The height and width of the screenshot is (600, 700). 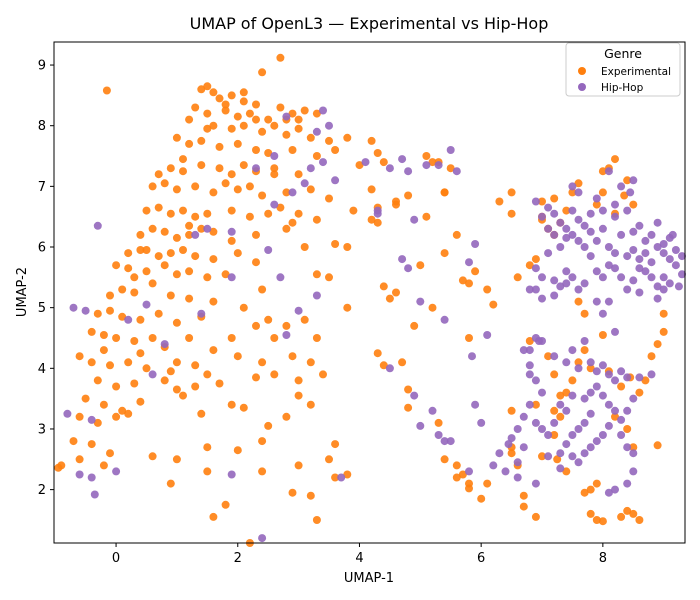 What do you see at coordinates (623, 53) in the screenshot?
I see `legend-title: Genre` at bounding box center [623, 53].